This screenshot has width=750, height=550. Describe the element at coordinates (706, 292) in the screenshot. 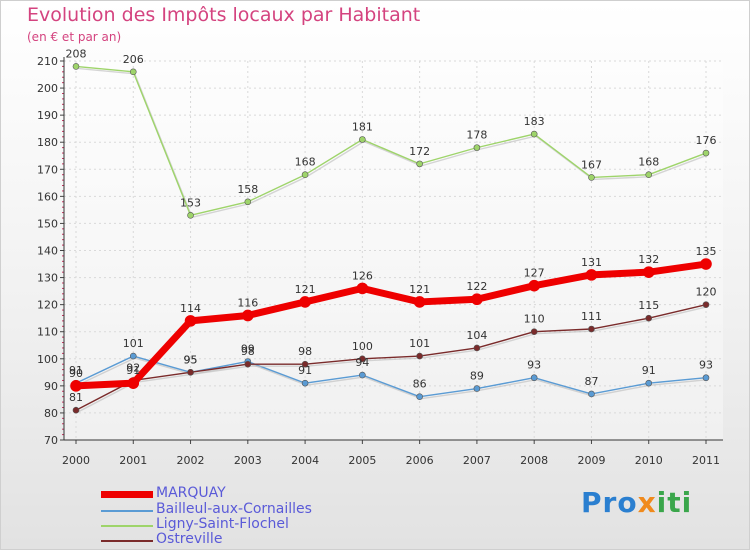

I see `data-label-ostreville: 120` at that location.